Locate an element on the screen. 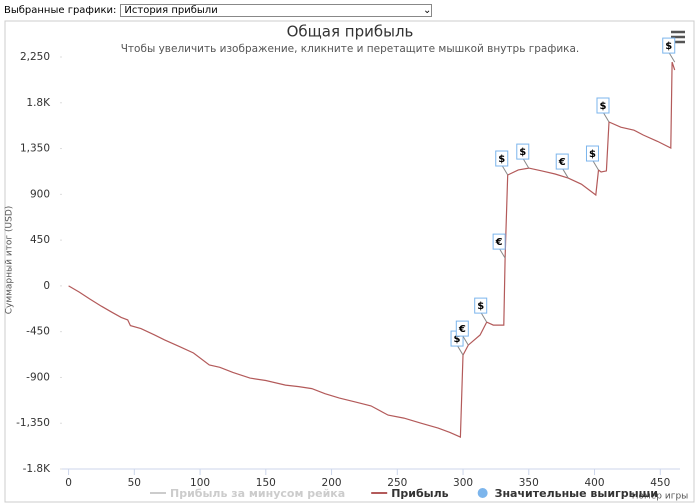 This screenshot has width=700, height=503. legend-item: Прибыль is located at coordinates (410, 493).